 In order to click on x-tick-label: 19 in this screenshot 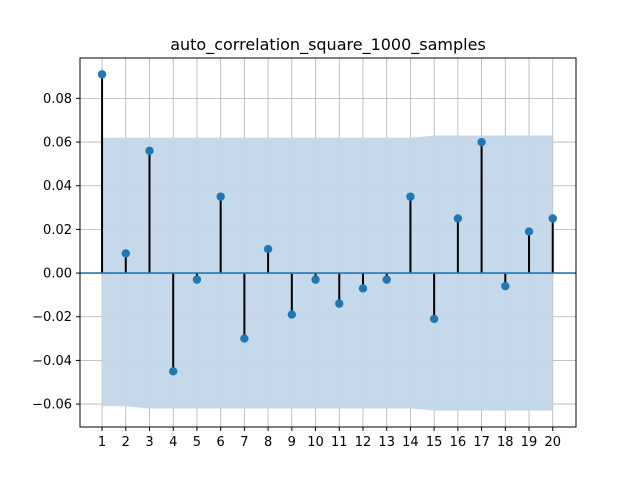, I will do `click(529, 442)`.